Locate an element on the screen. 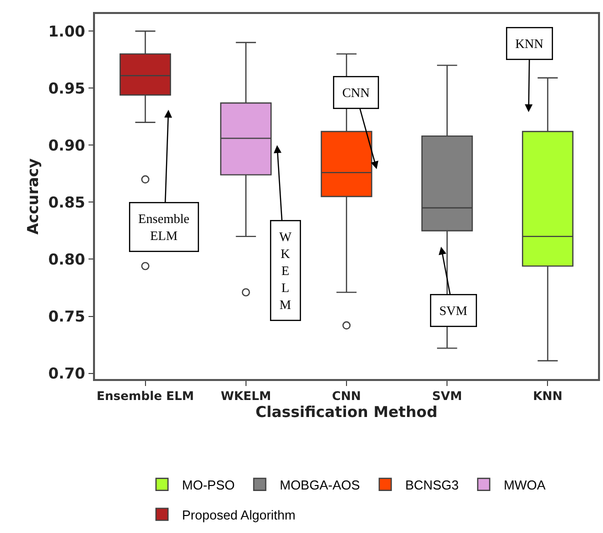 This screenshot has width=603, height=533. y-tick-label: 0.75 is located at coordinates (67, 317).